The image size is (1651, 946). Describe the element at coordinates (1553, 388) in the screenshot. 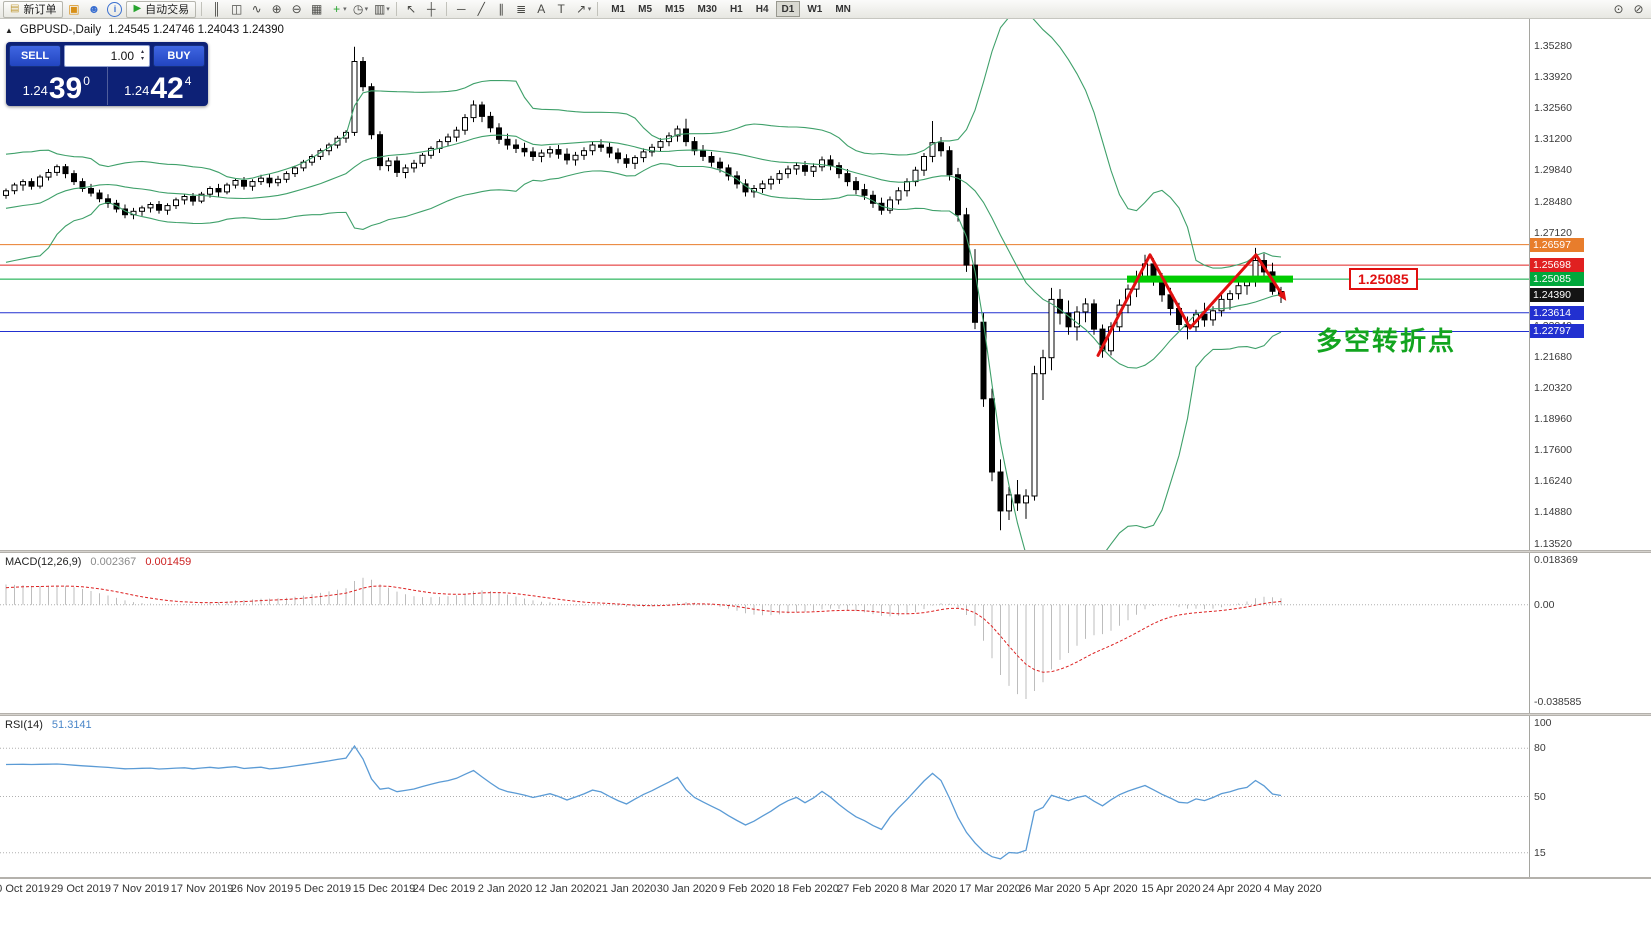

I see `price-tick: 1.20320` at that location.